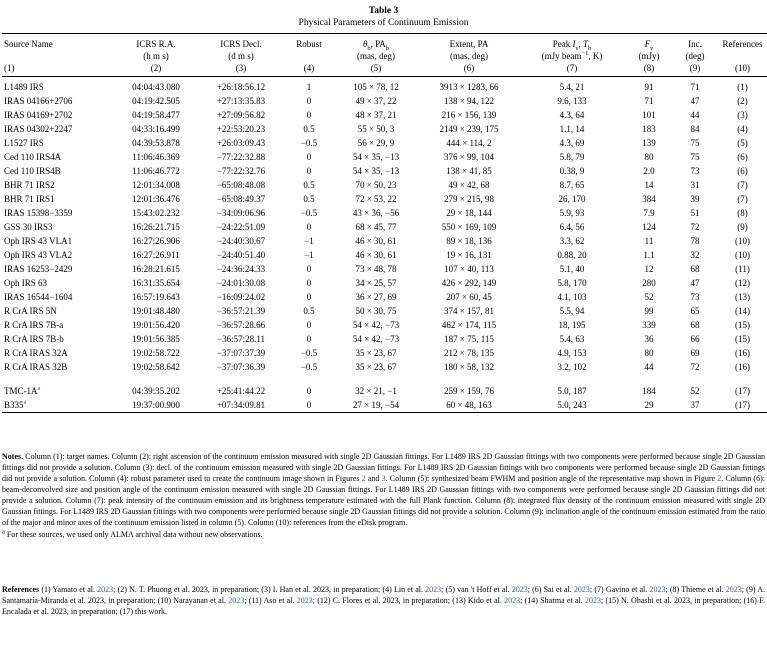 This screenshot has width=767, height=662. Describe the element at coordinates (156, 255) in the screenshot. I see `table-cell: 16:27:26.911` at that location.